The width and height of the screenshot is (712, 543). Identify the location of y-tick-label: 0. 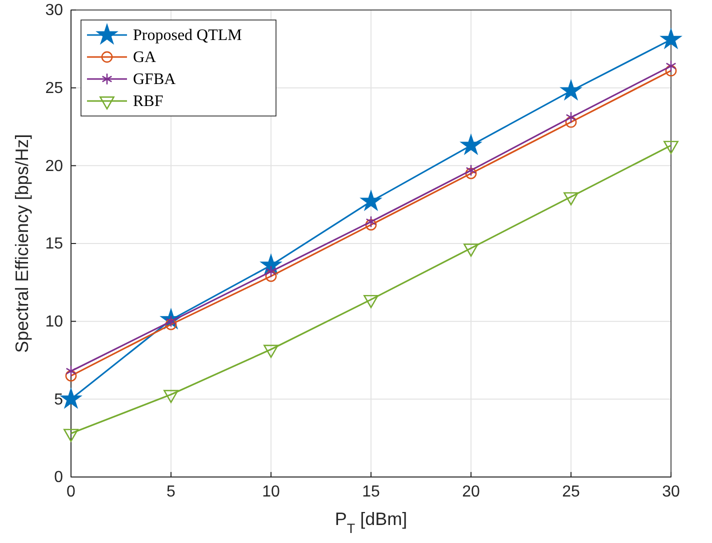
(59, 477).